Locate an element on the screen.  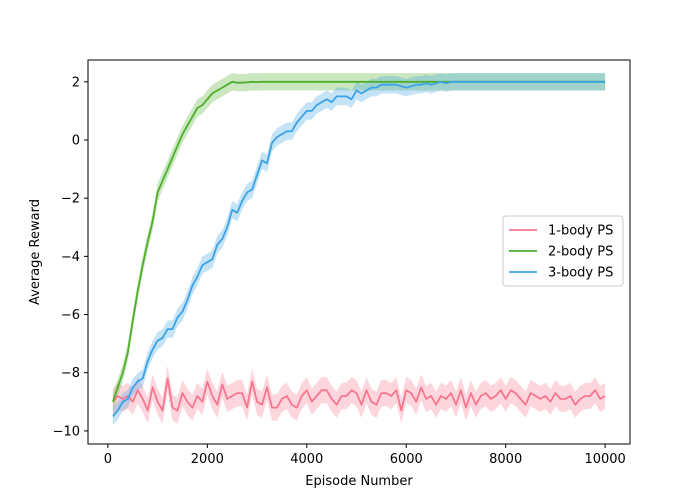
x-axis-ticks: 0 2000 4000 6000 8000 10000 is located at coordinates (365, 455).